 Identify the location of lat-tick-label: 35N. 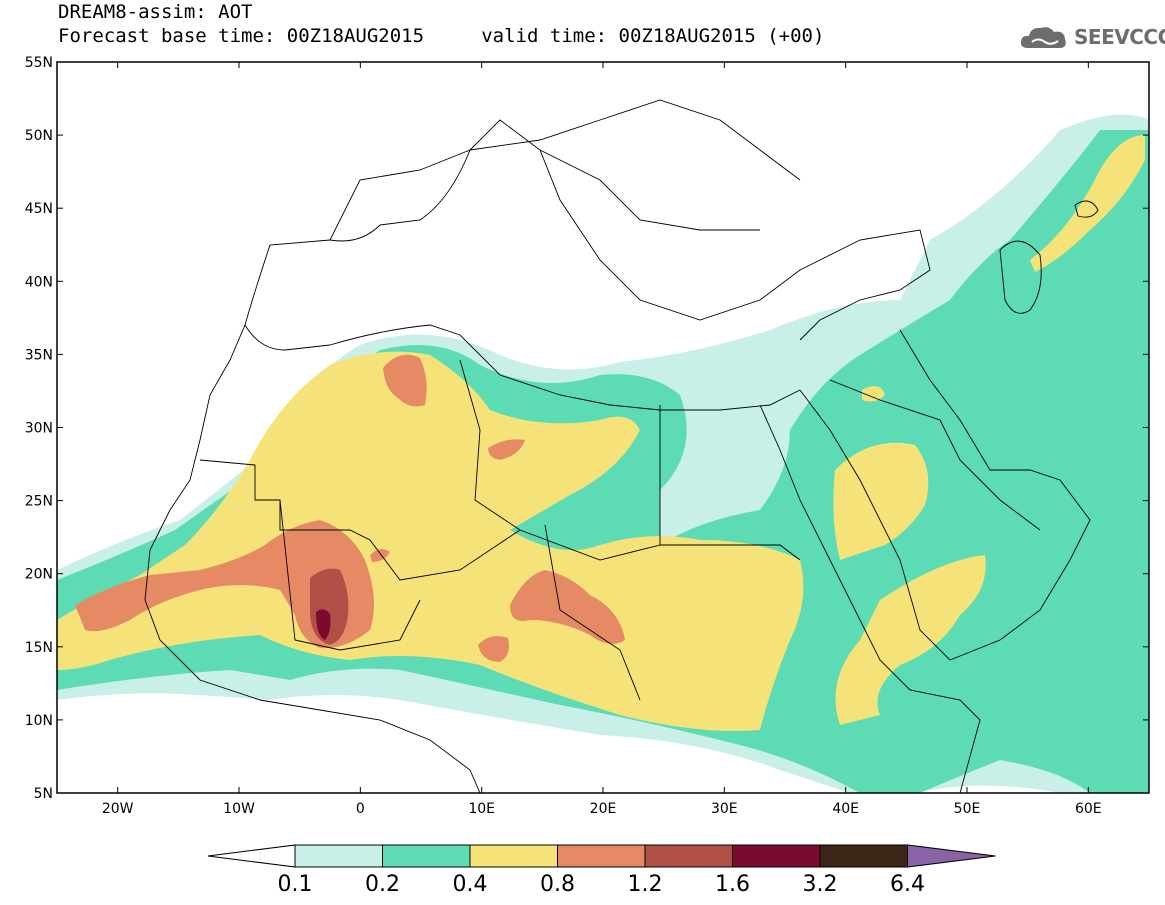
(39, 355).